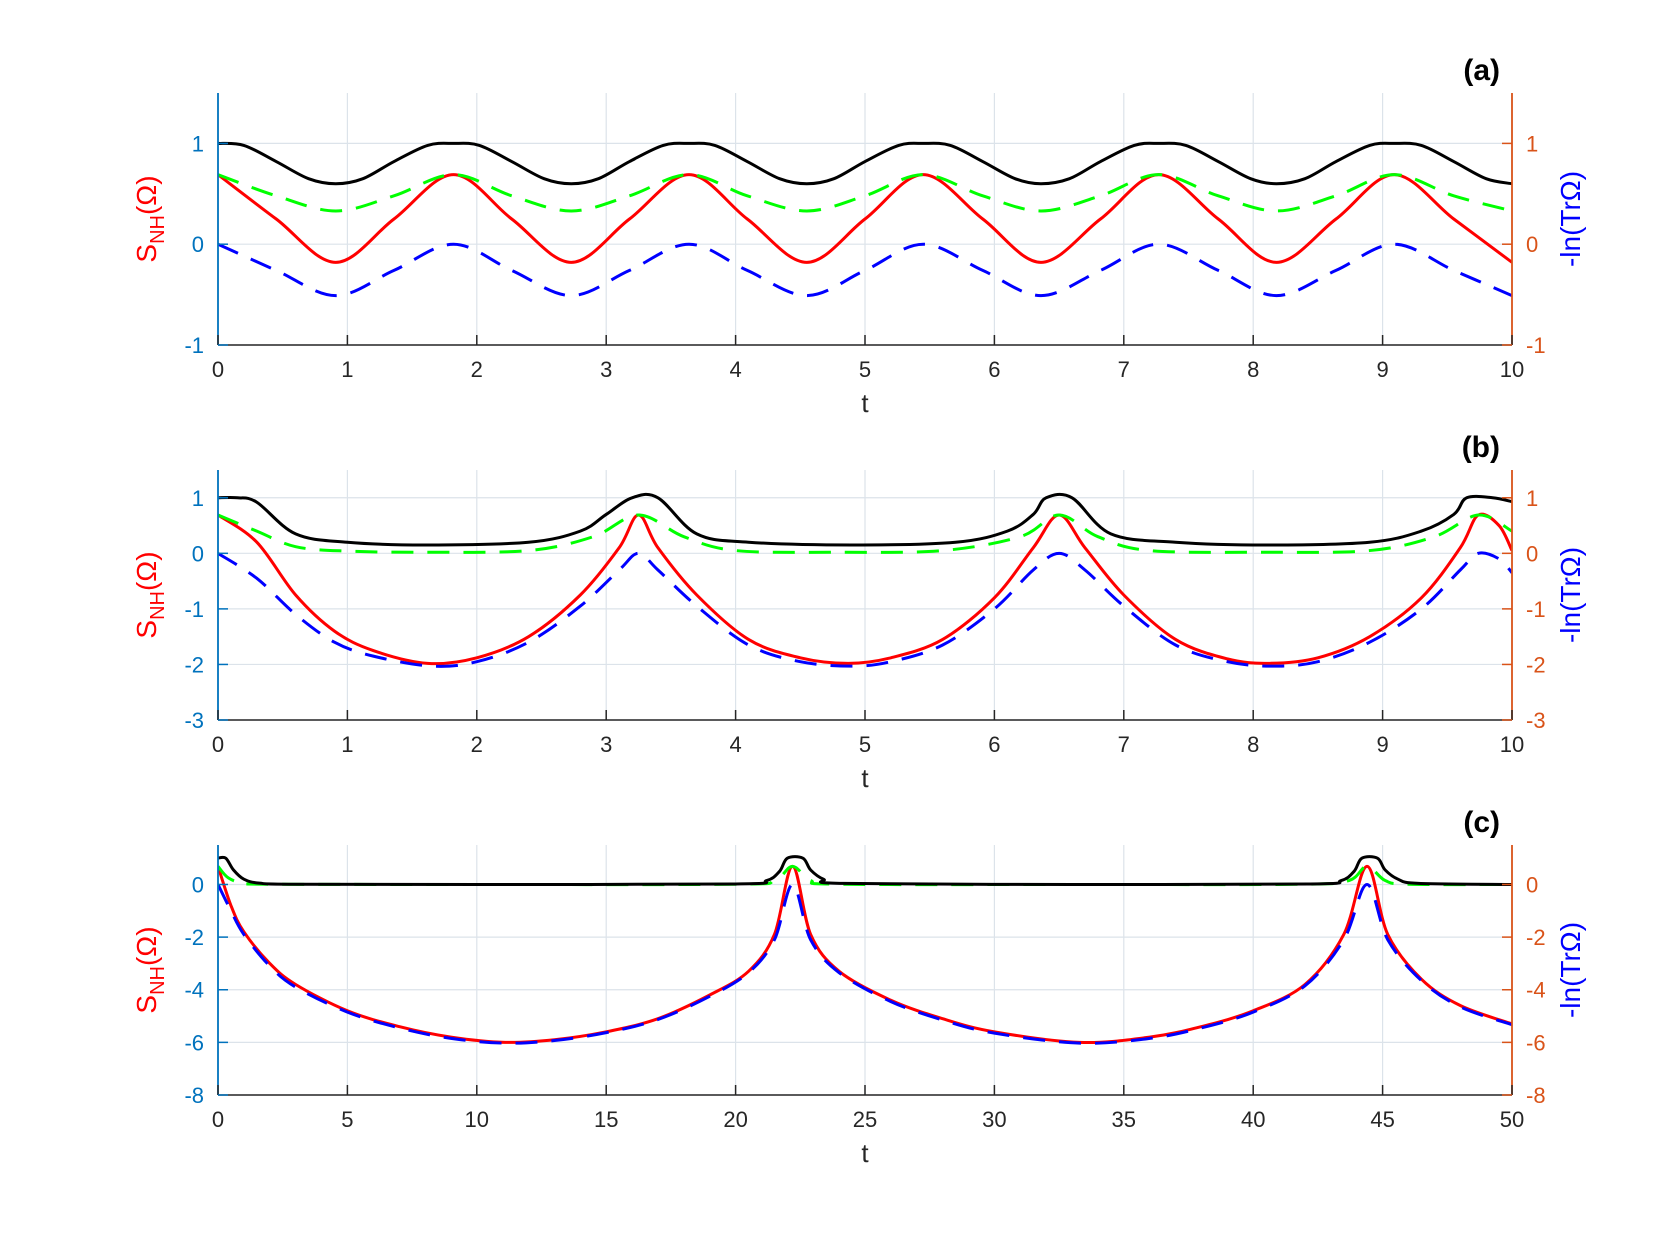 The image size is (1661, 1246). Describe the element at coordinates (1536, 1042) in the screenshot. I see `y-tick-label-right: -6` at that location.